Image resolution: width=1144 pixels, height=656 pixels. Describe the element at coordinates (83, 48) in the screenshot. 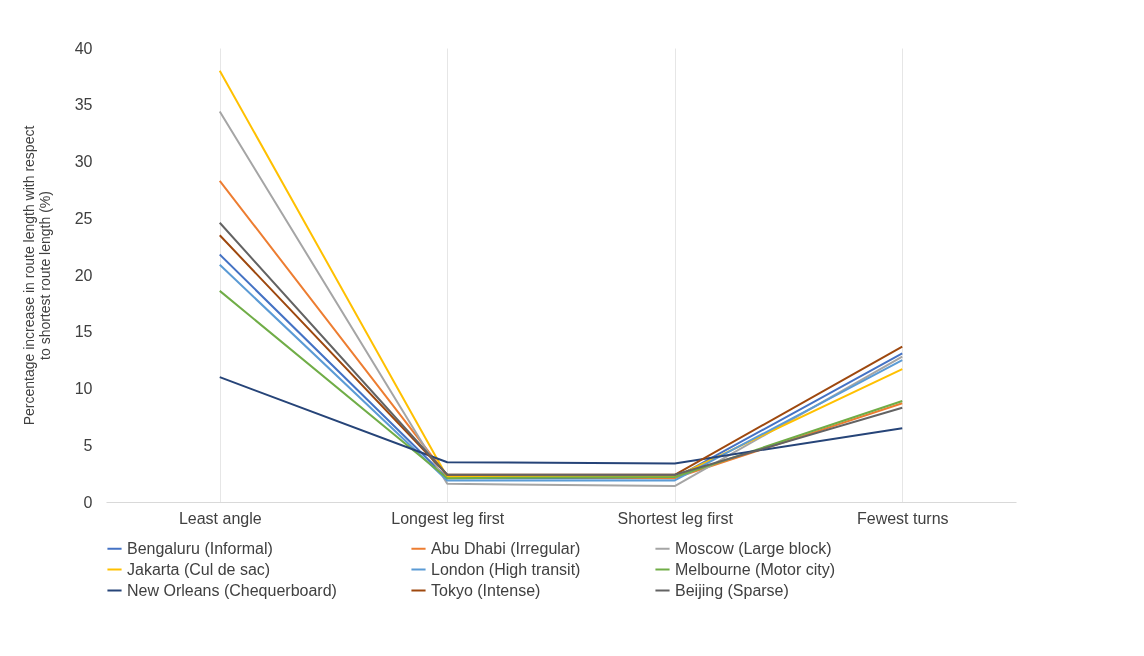

I see `y-tick-label: 40` at that location.